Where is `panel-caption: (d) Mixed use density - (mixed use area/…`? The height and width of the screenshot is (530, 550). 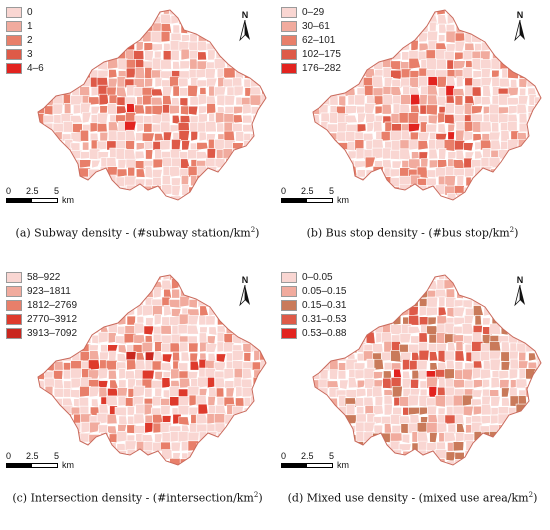
panel-caption: (d) Mixed use density - (mixed use area/… is located at coordinates (412, 498).